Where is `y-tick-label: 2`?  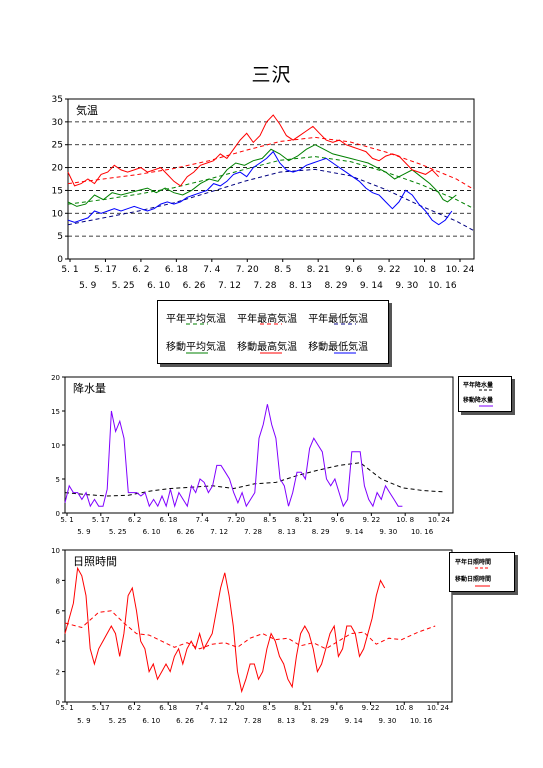 y-tick-label: 2 is located at coordinates (58, 673).